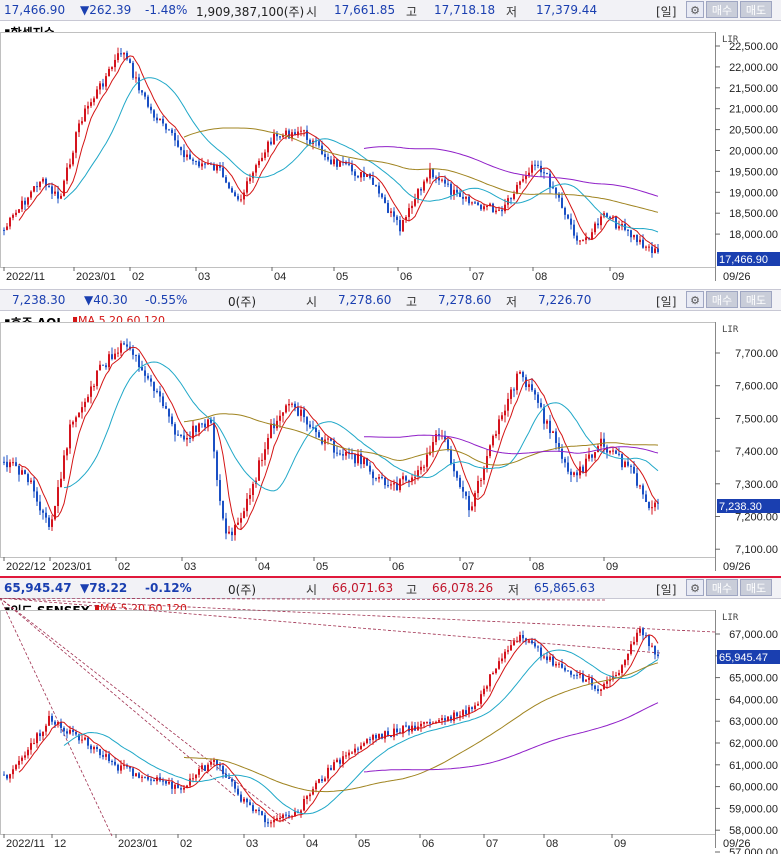  What do you see at coordinates (264, 567) in the screenshot?
I see `x-tick-label: 04` at bounding box center [264, 567].